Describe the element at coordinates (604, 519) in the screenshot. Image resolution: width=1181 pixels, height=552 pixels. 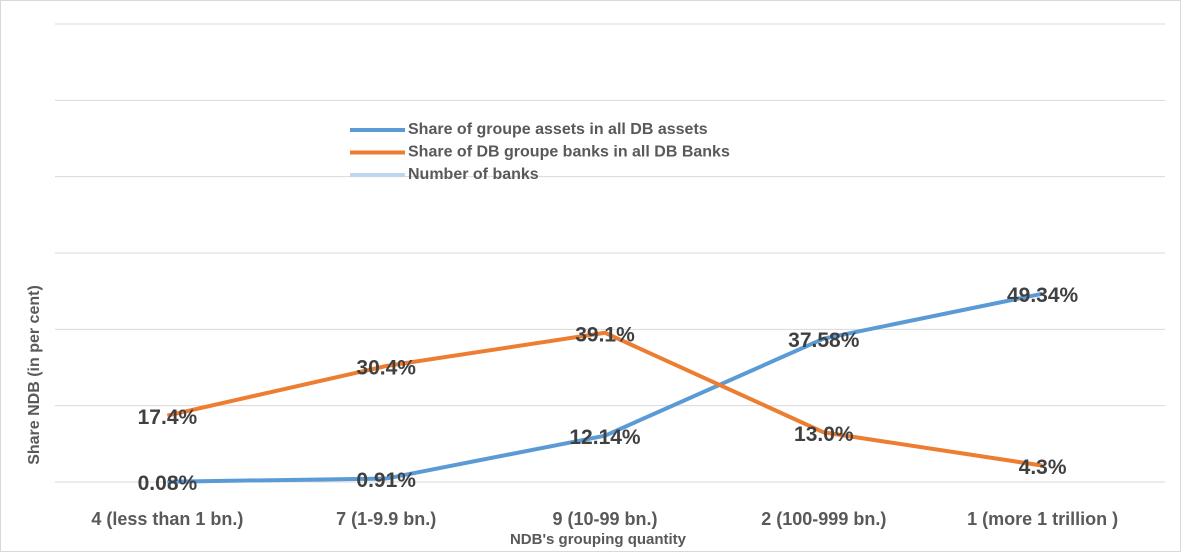
I see `x-tick-label: 9 (10-99 bn.)` at that location.